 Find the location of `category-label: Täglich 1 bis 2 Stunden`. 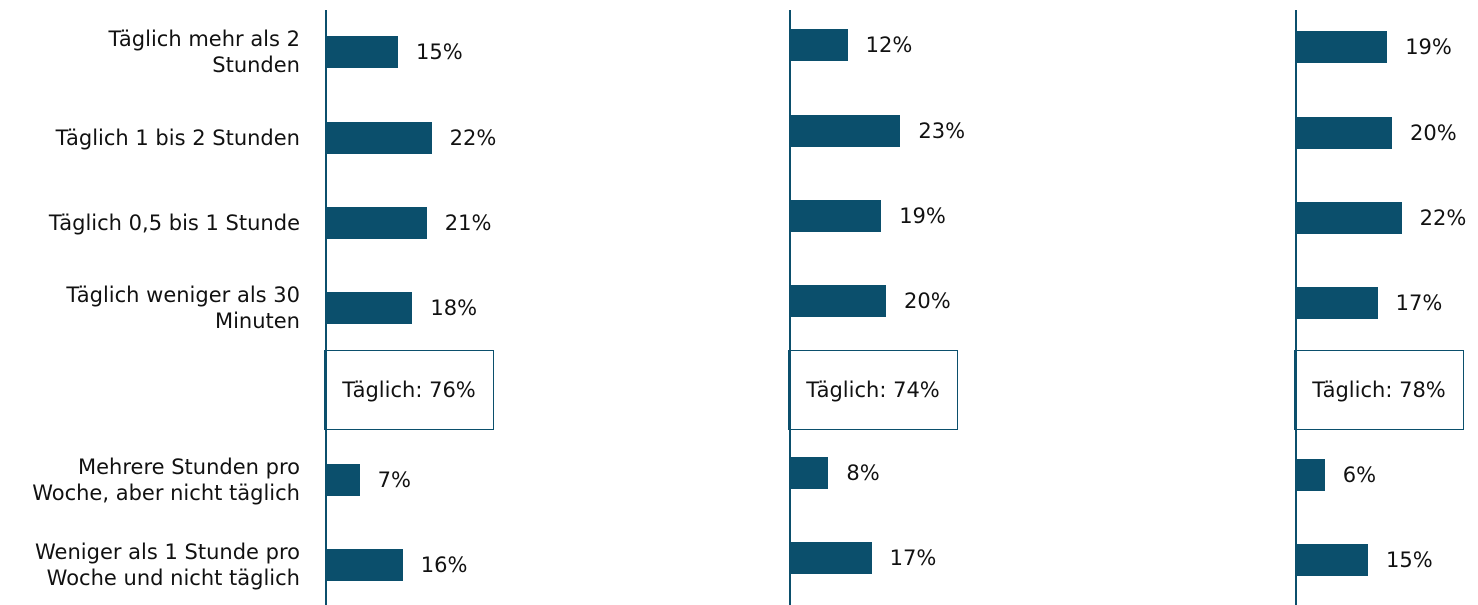

category-label: Täglich 1 bis 2 Stunden is located at coordinates (177, 138).